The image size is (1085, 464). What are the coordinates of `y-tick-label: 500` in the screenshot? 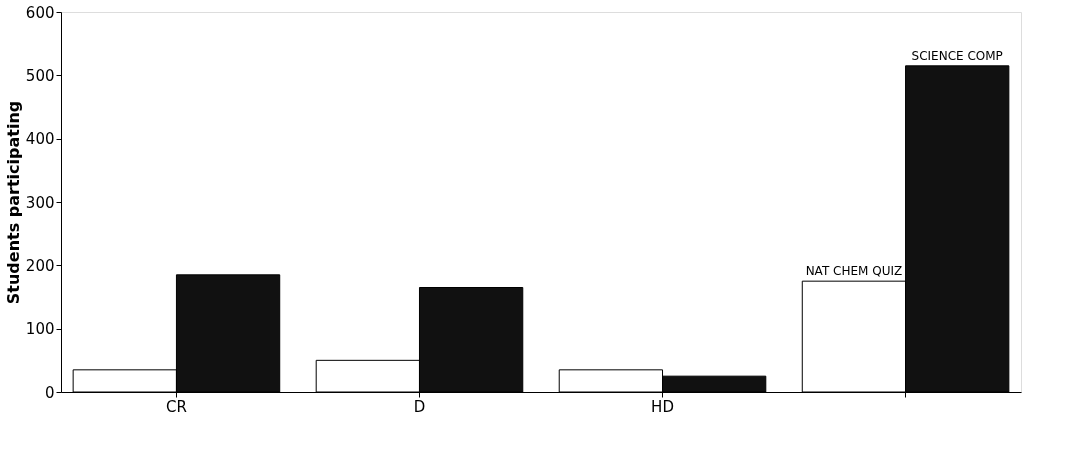 It's located at (40, 75).